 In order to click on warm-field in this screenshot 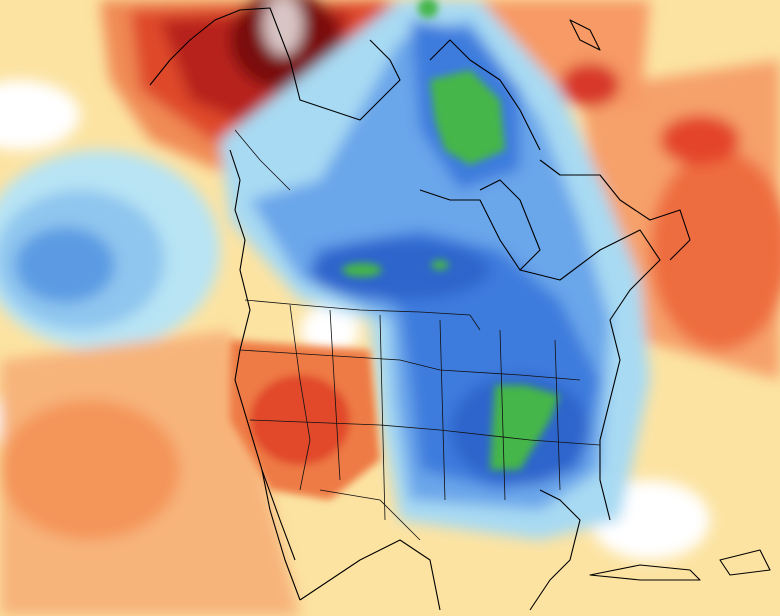, I will do `click(305, 420)`.